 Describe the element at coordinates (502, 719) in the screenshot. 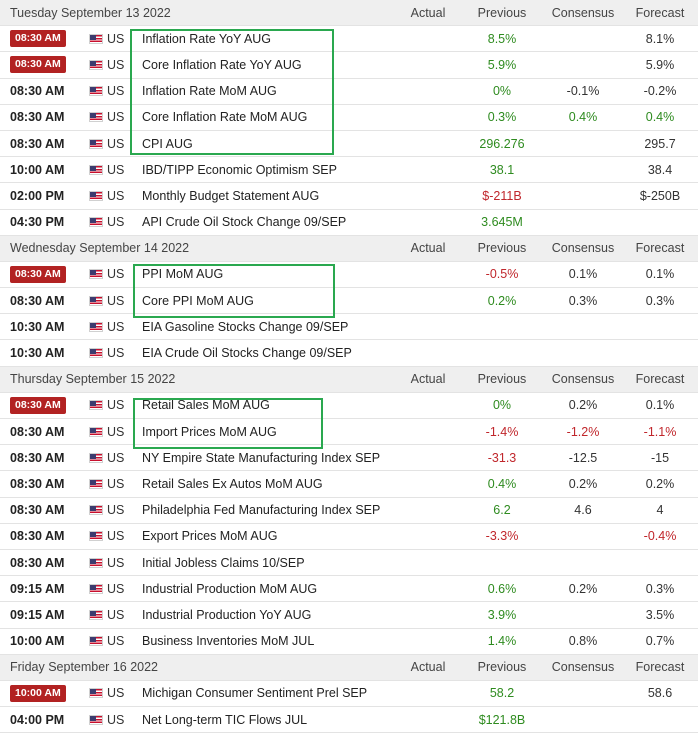

I see `previous-value: $121.8B` at that location.